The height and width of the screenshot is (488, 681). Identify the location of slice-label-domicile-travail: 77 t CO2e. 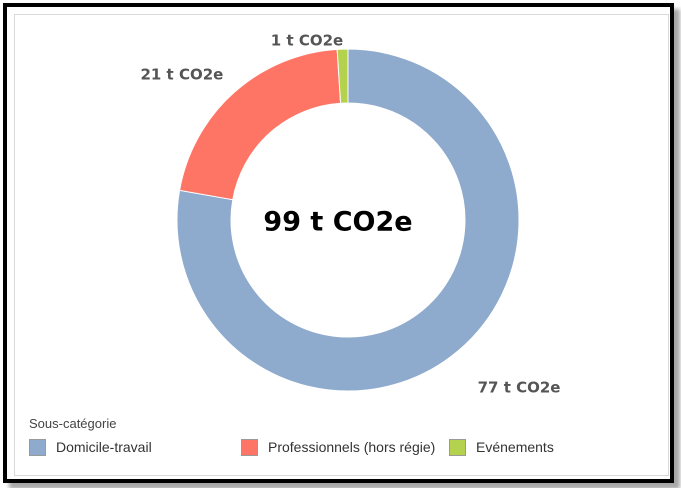
(519, 388).